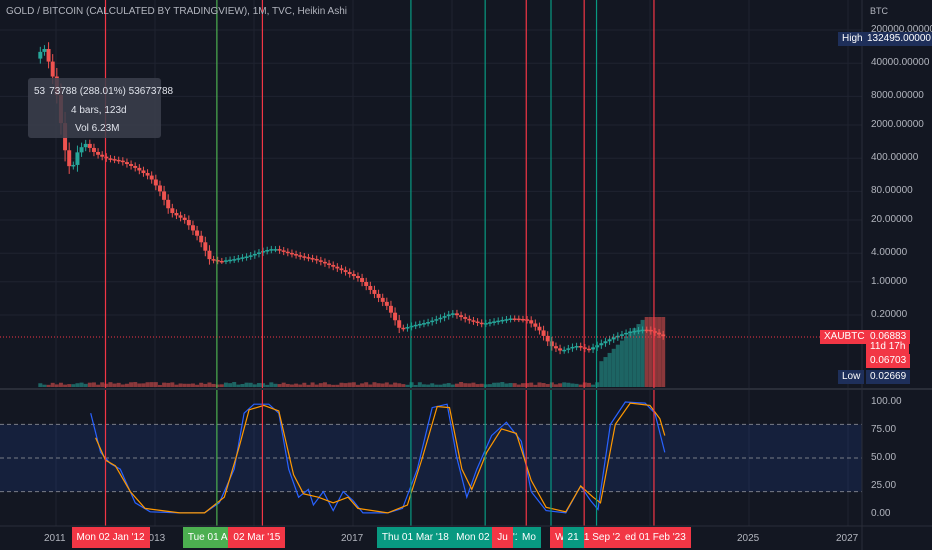 The image size is (932, 550). I want to click on date-marker-label: Thu 01 Mar '18, so click(415, 537).